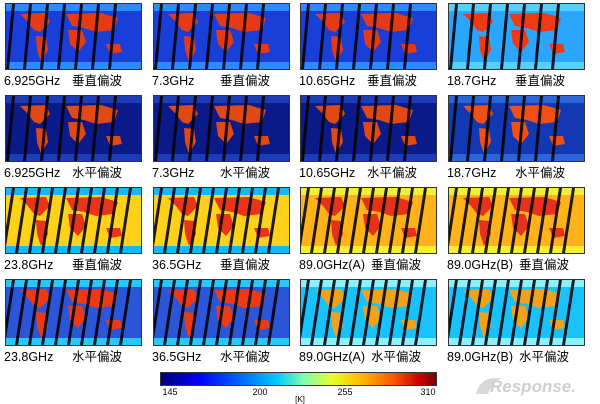  I want to click on panel-caption: 89.0GHz(B) 水平偏波, so click(519, 355).